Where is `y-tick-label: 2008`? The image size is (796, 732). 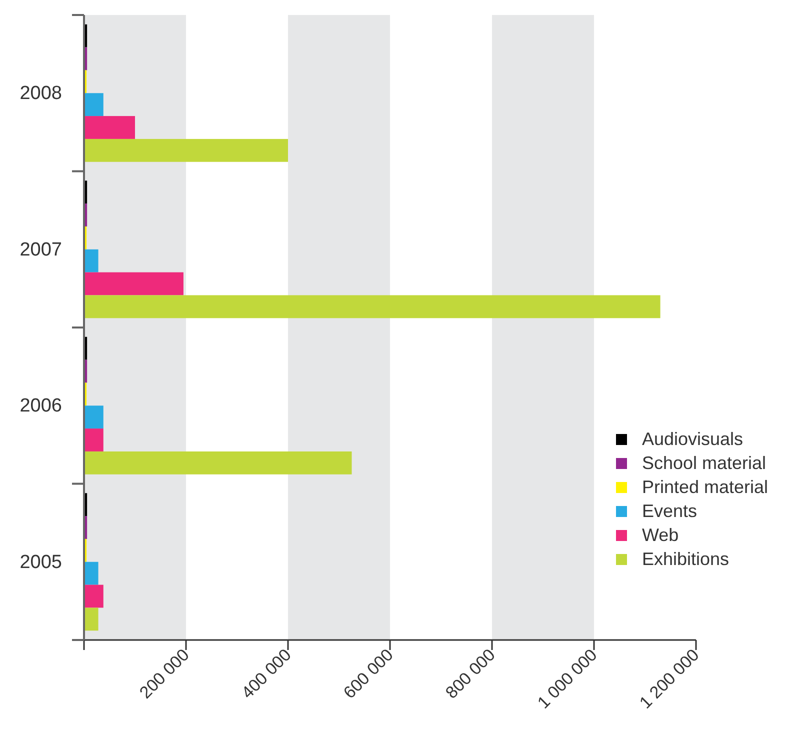 y-tick-label: 2008 is located at coordinates (41, 93).